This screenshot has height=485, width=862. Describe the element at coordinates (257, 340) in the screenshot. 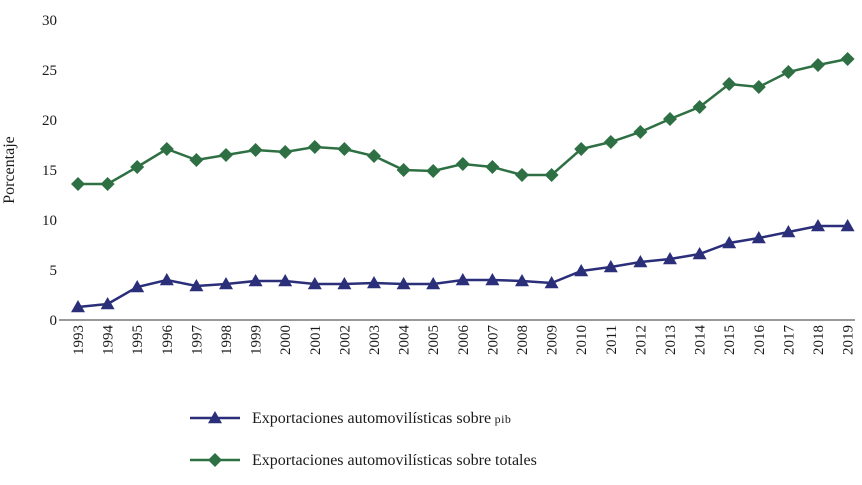

I see `x-tick-label: 1999` at that location.